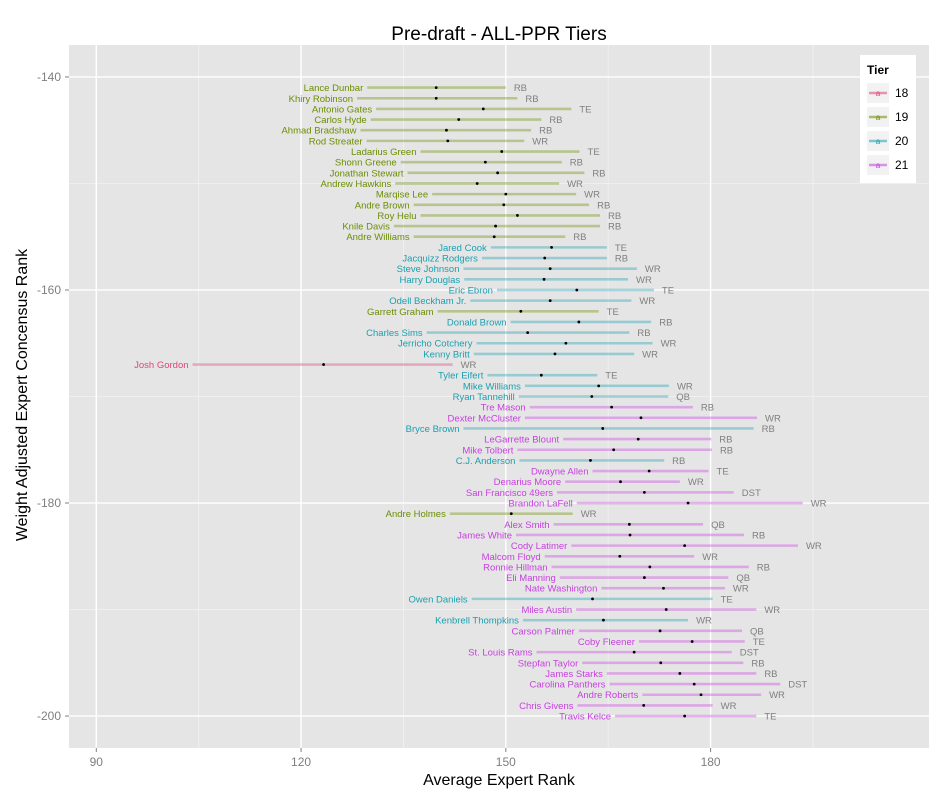 This screenshot has width=950, height=800. What do you see at coordinates (378, 237) in the screenshot?
I see `player-name-label: Andre Williams` at bounding box center [378, 237].